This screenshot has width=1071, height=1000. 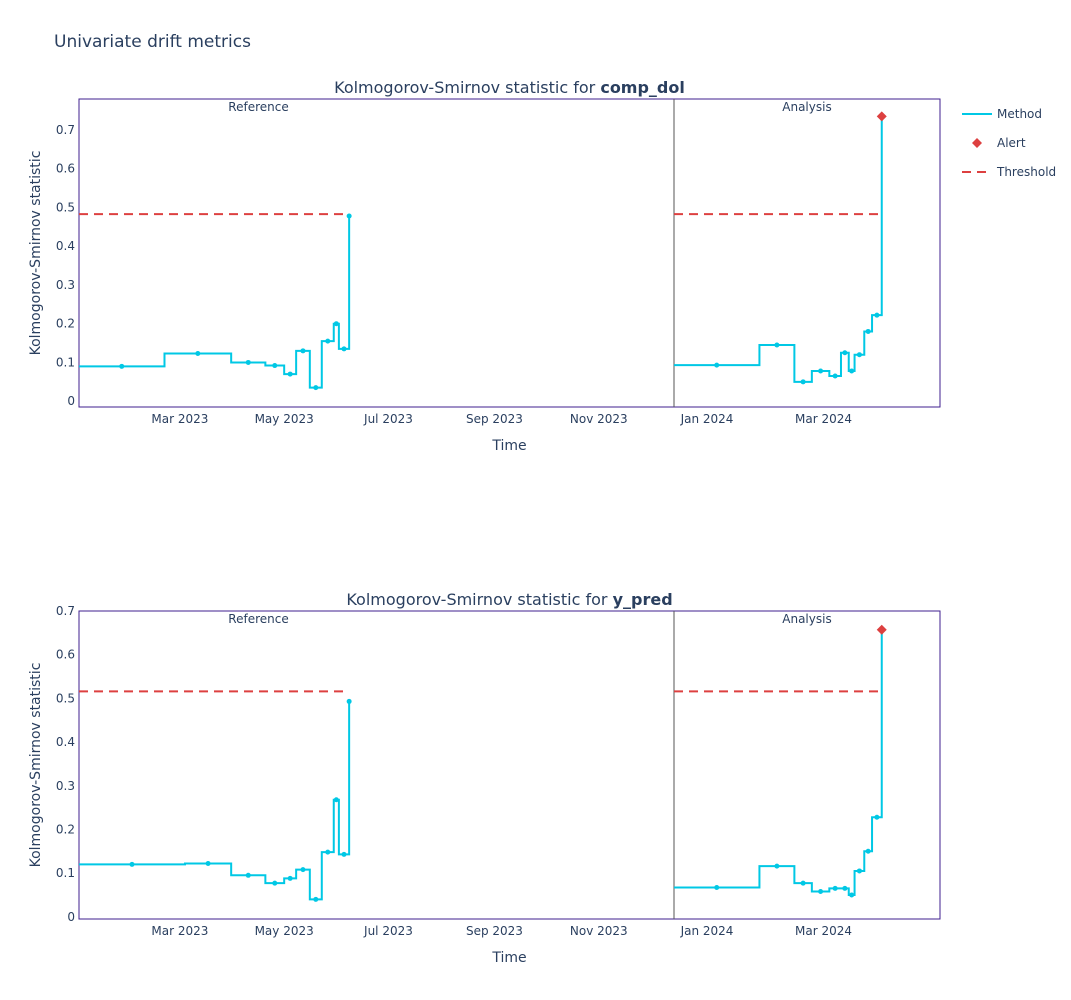 What do you see at coordinates (65, 169) in the screenshot?
I see `y-tick-label: 0.6` at bounding box center [65, 169].